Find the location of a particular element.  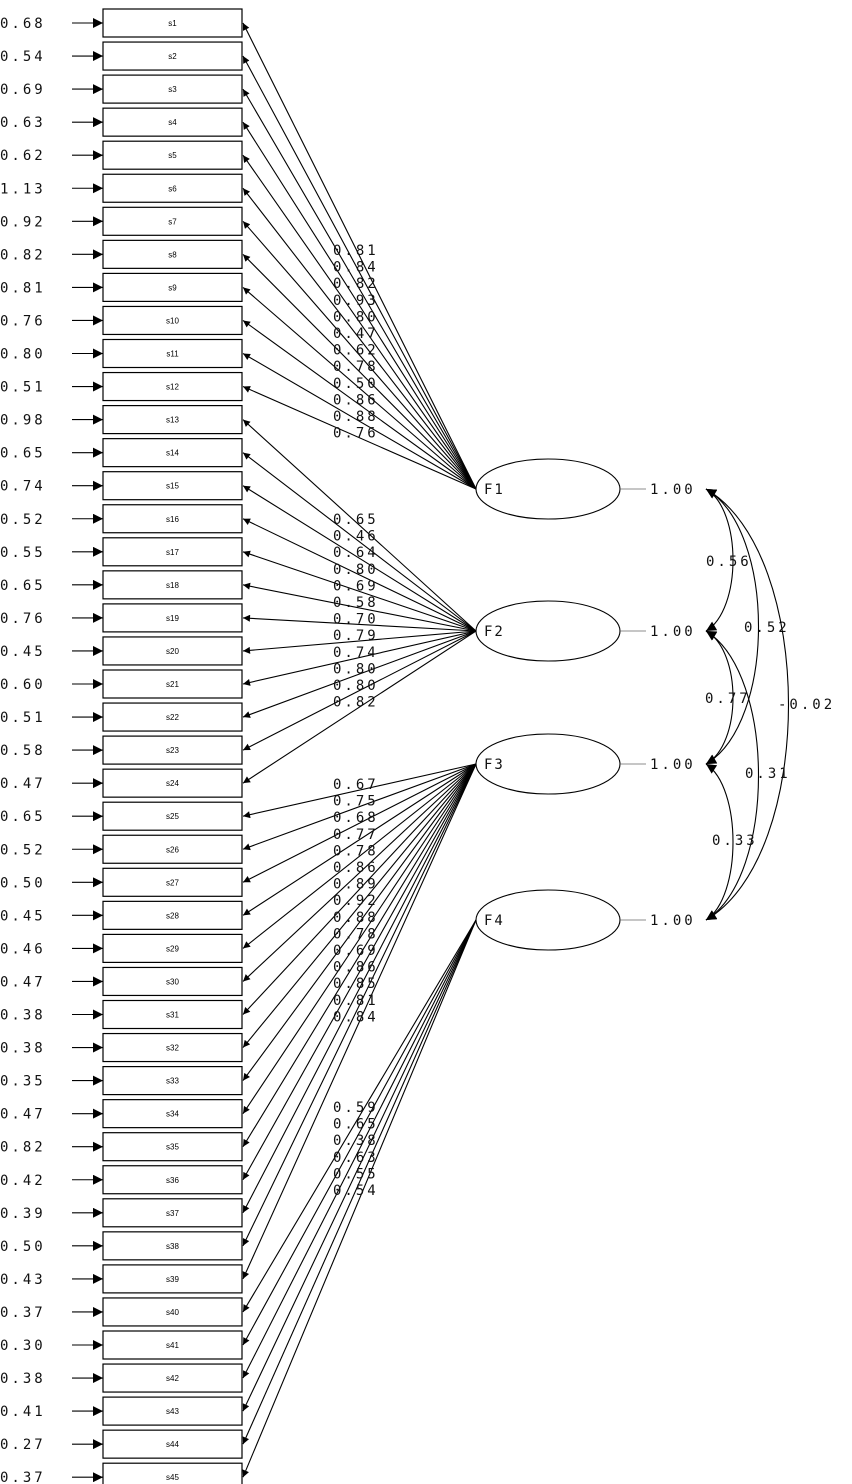

loading-value: 0.86 is located at coordinates (356, 868).